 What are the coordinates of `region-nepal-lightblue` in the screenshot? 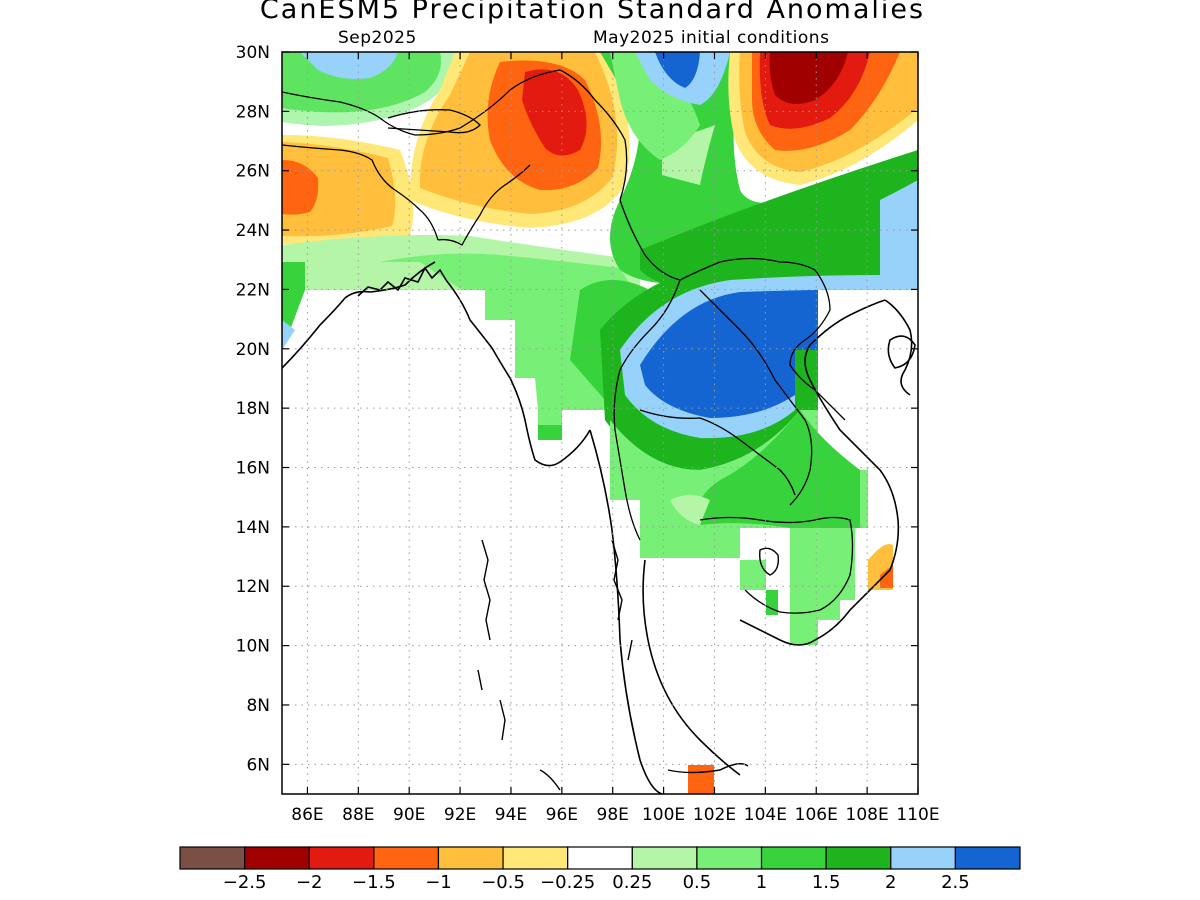 It's located at (349, 65).